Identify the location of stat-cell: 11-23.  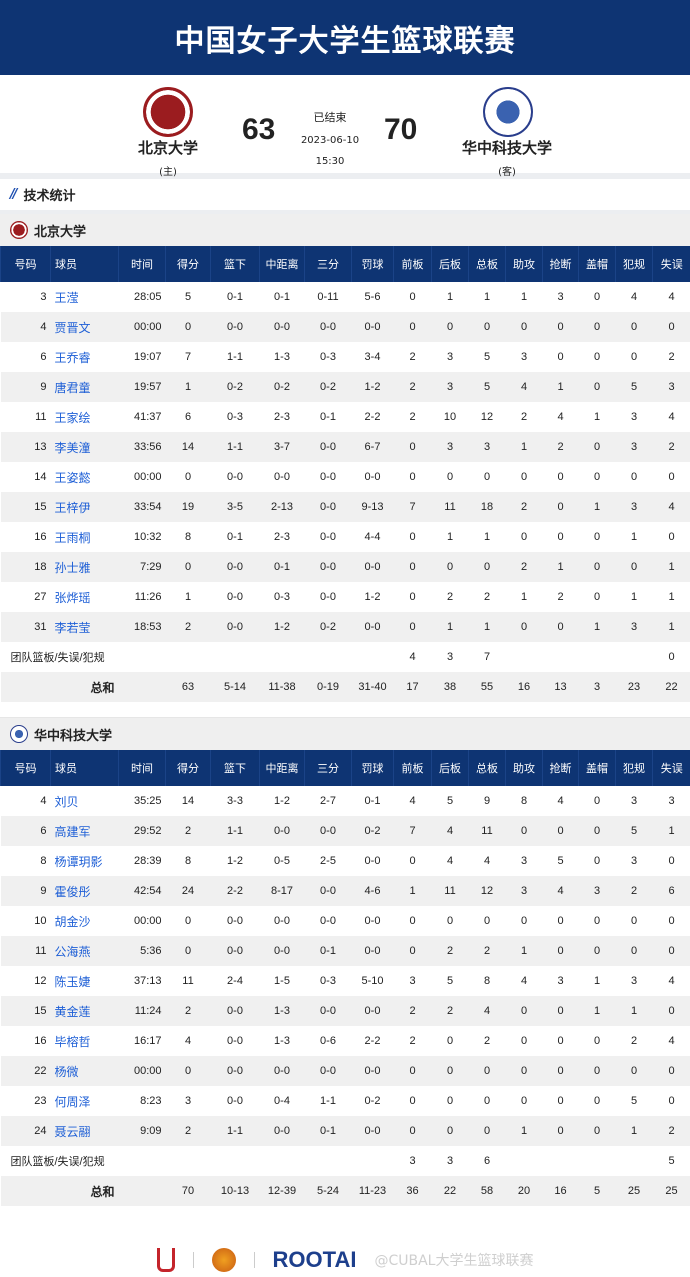
(372, 1191).